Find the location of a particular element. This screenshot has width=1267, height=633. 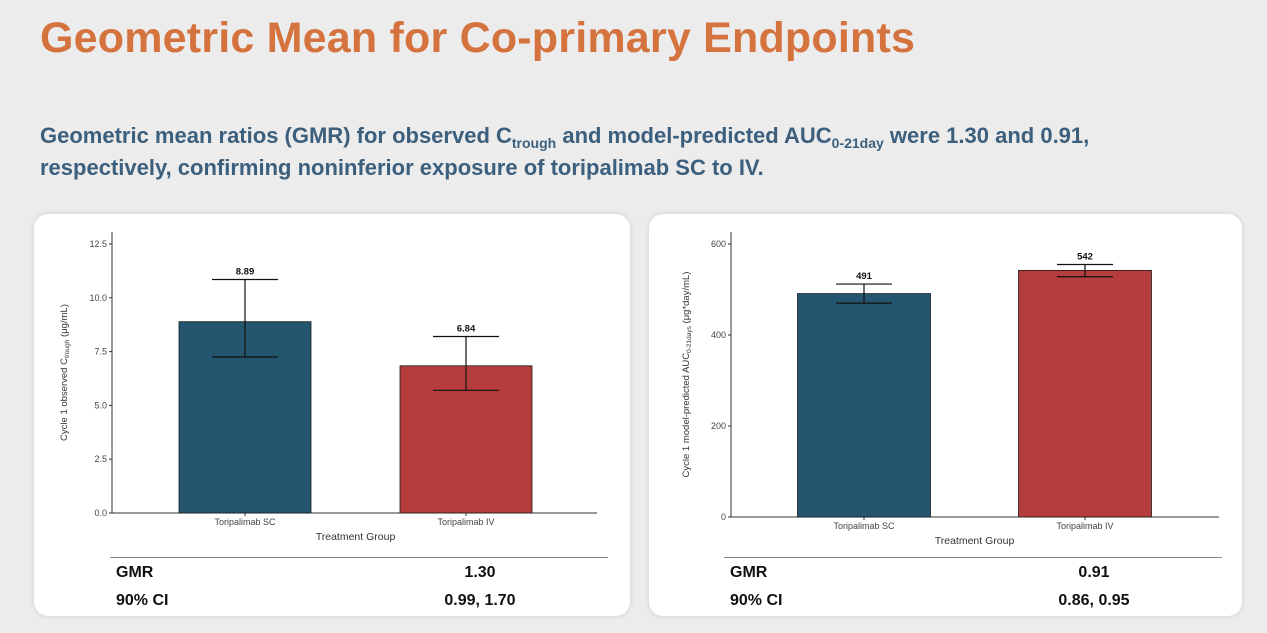

y-axis-title-main: Cycle 1 model-predicted AUC is located at coordinates (686, 415).